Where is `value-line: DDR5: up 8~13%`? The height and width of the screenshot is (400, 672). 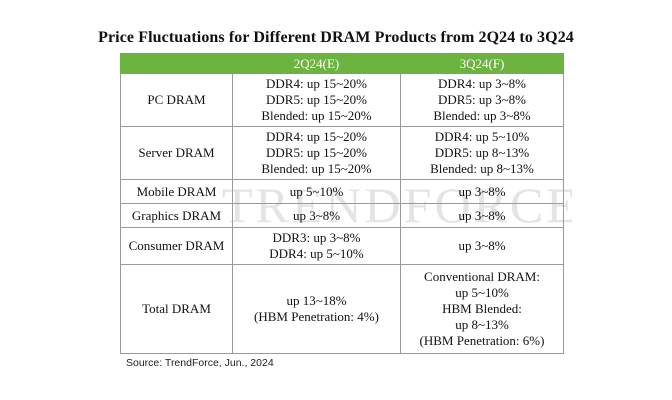
value-line: DDR5: up 8~13% is located at coordinates (482, 152).